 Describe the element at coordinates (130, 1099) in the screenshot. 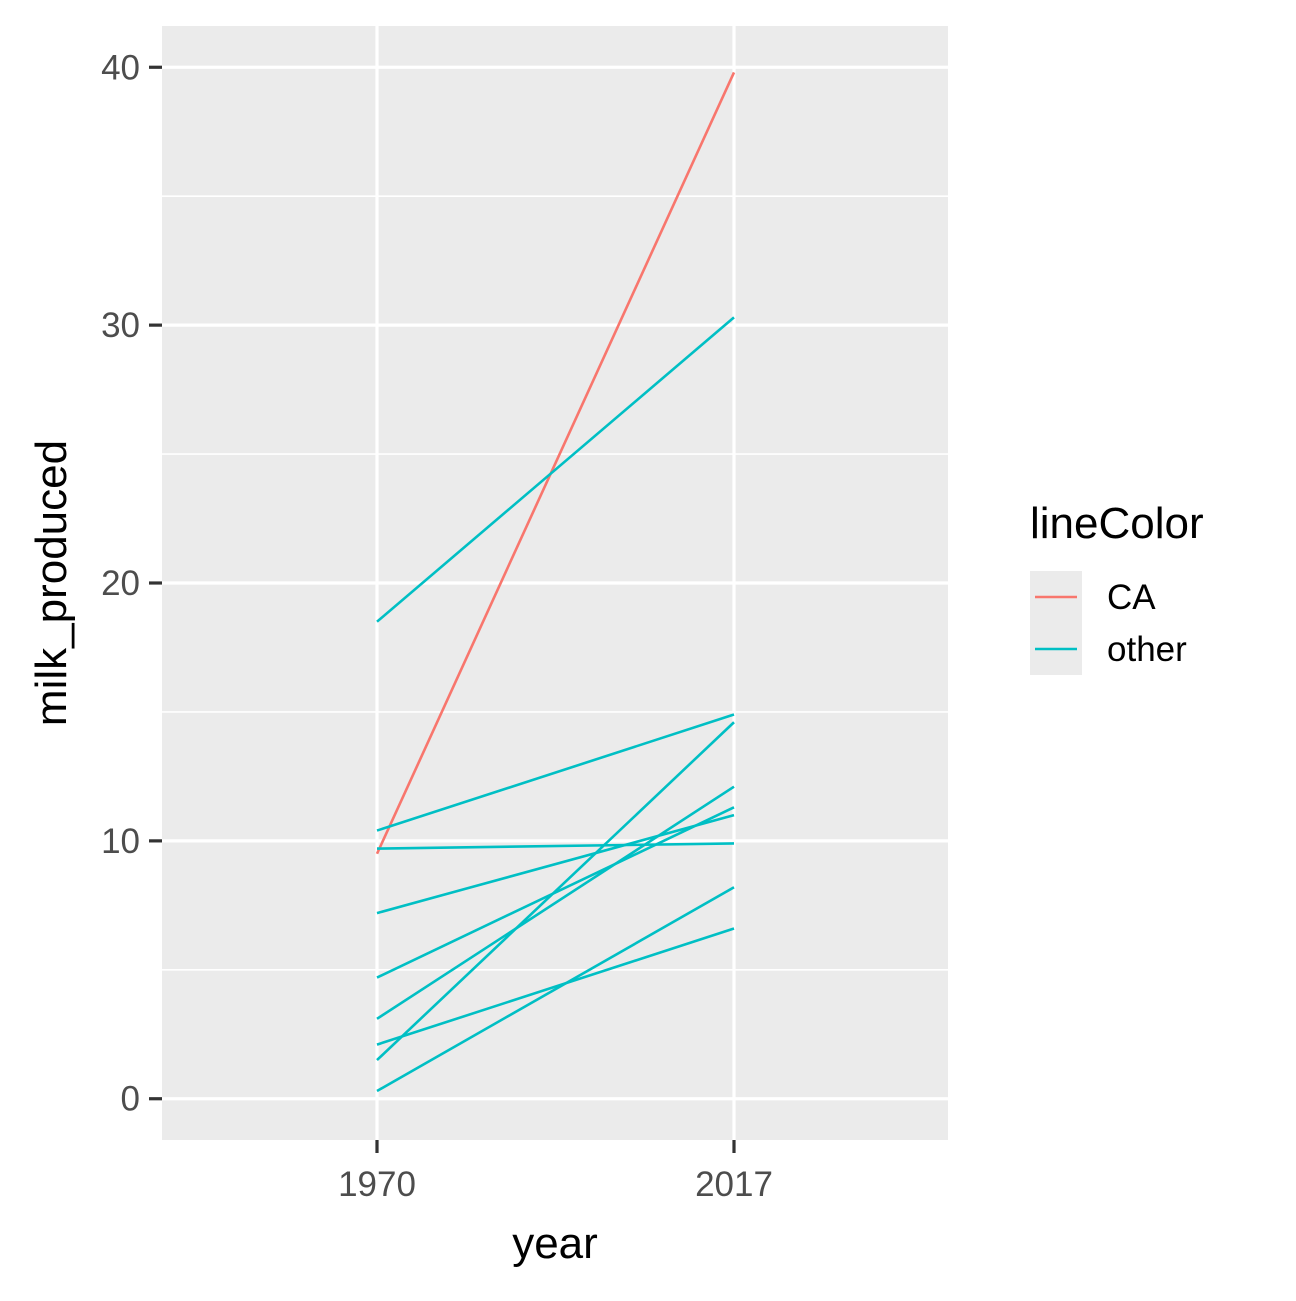

I see `y-tick-label: 0` at that location.